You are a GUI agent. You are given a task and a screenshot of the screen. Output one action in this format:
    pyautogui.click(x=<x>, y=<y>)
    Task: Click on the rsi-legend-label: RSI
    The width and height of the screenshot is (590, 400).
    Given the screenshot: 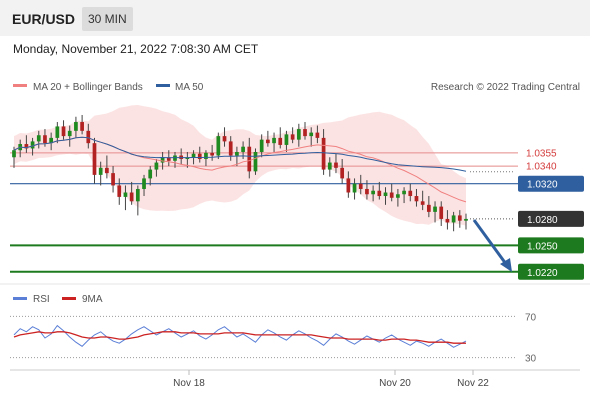 What is the action you would take?
    pyautogui.click(x=41, y=299)
    